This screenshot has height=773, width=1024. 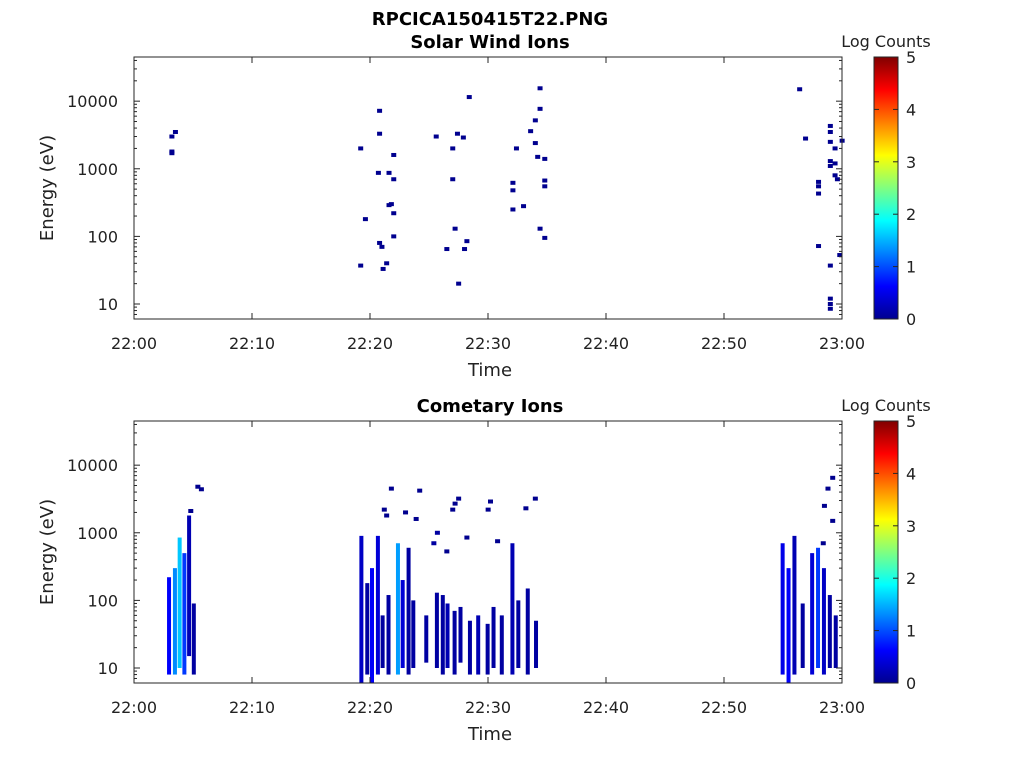 I want to click on panel-title: Solar Wind Ions, so click(x=489, y=42).